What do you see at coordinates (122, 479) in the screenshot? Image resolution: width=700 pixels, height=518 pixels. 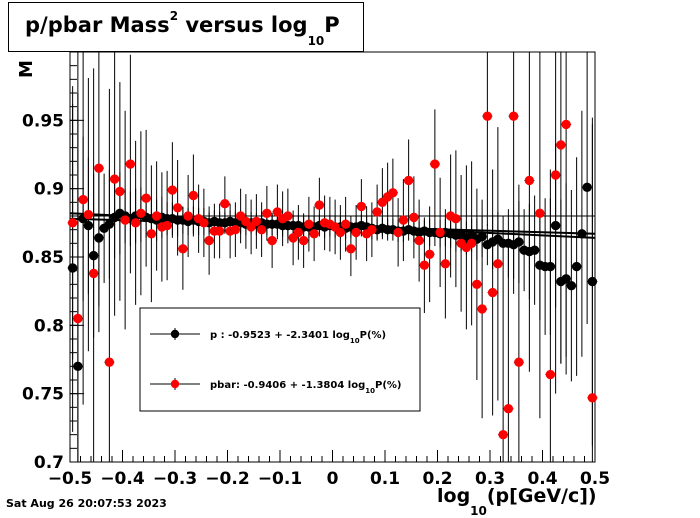 I see `x-tick-label: −0.4` at bounding box center [122, 479].